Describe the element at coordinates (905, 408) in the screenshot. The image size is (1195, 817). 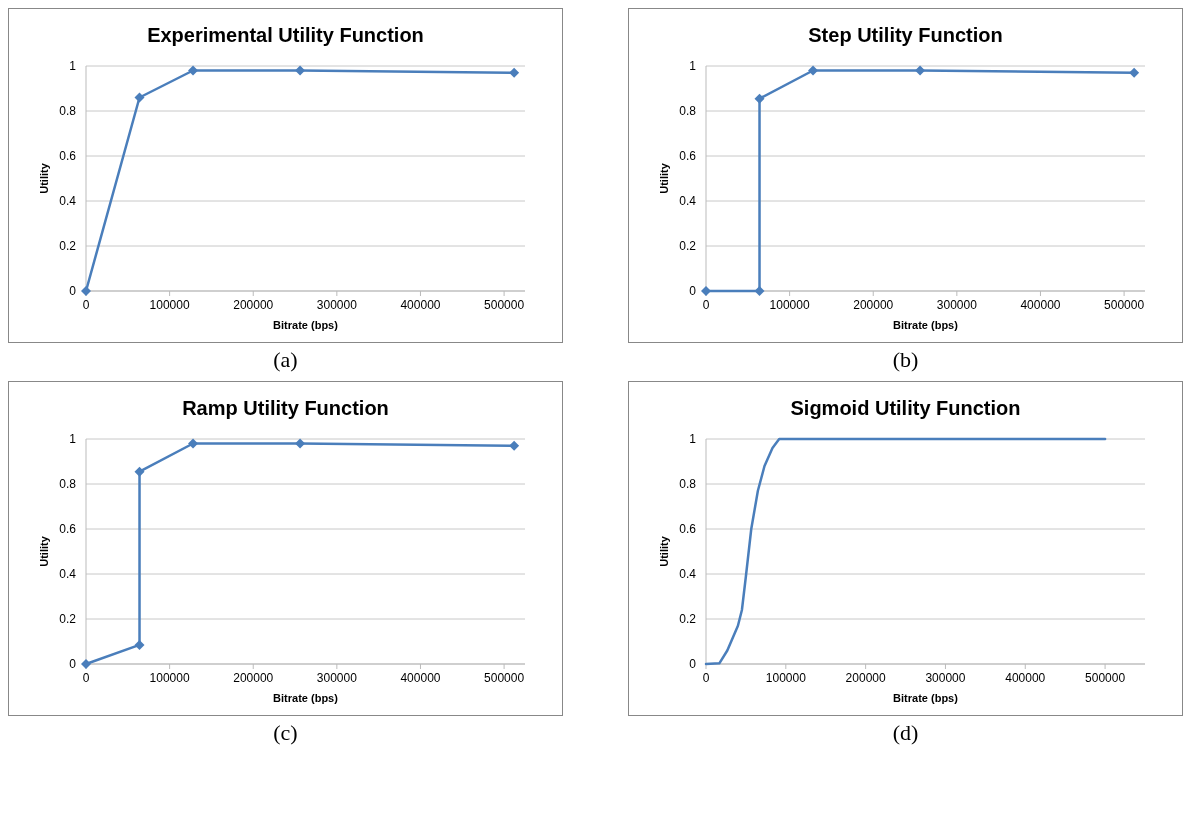
I see `chart-title: Sigmoid Utility Function` at that location.